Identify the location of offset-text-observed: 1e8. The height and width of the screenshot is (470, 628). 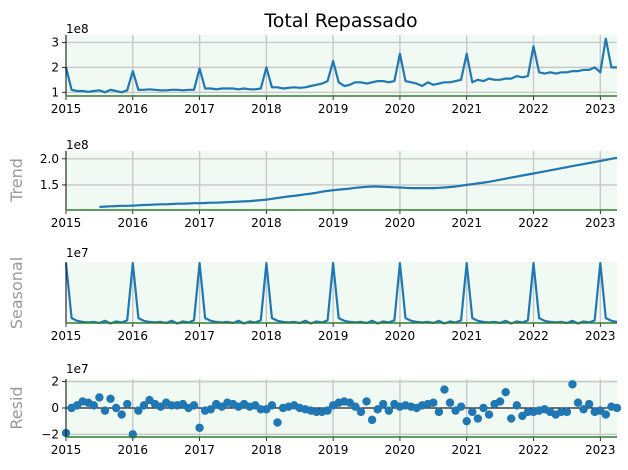
(77, 29).